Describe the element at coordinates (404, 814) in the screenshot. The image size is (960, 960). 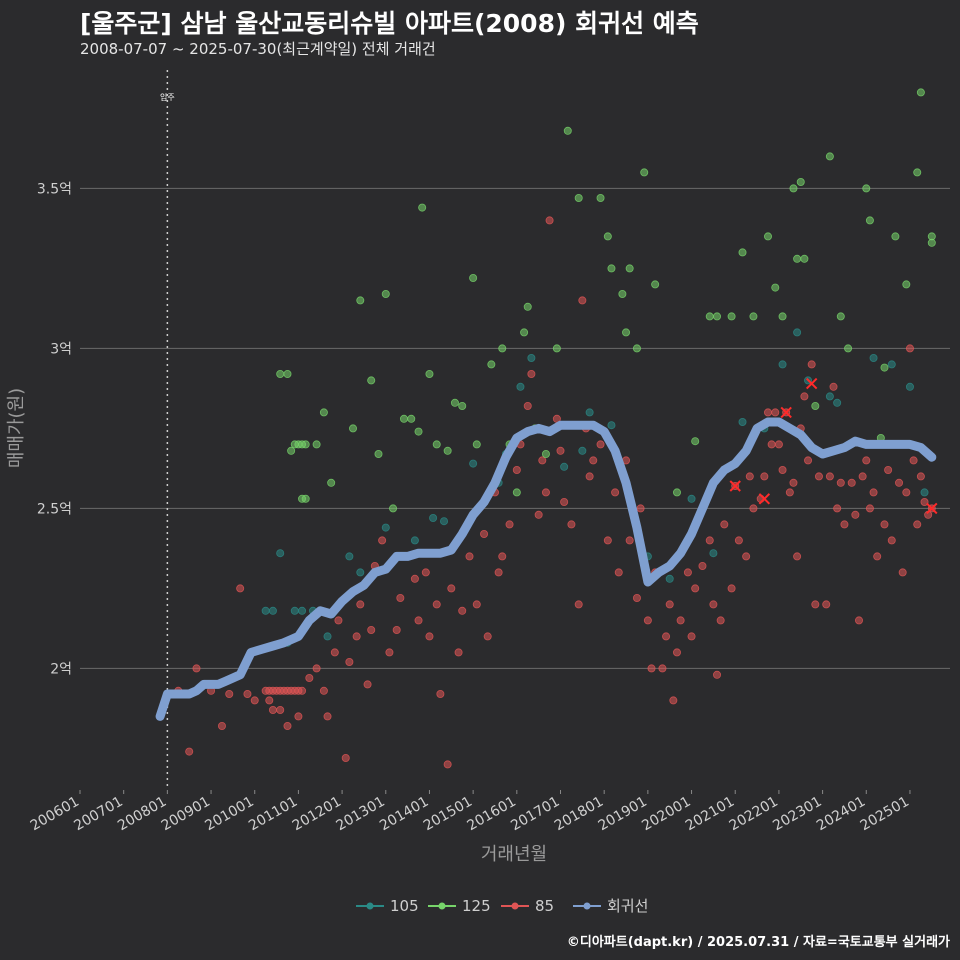
I see `x-tick-label: 201401` at that location.